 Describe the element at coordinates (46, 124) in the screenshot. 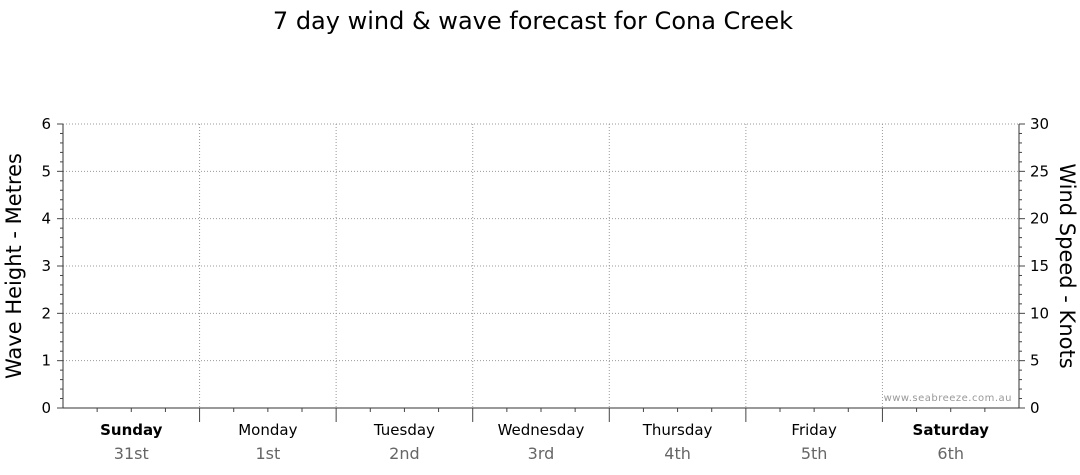

I see `left-tick-label: 6` at that location.